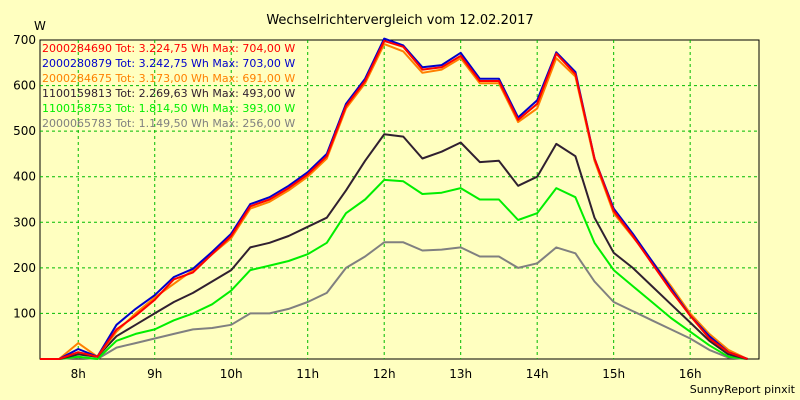 The width and height of the screenshot is (800, 400). What do you see at coordinates (24, 222) in the screenshot?
I see `y-tick-label: 300` at bounding box center [24, 222].